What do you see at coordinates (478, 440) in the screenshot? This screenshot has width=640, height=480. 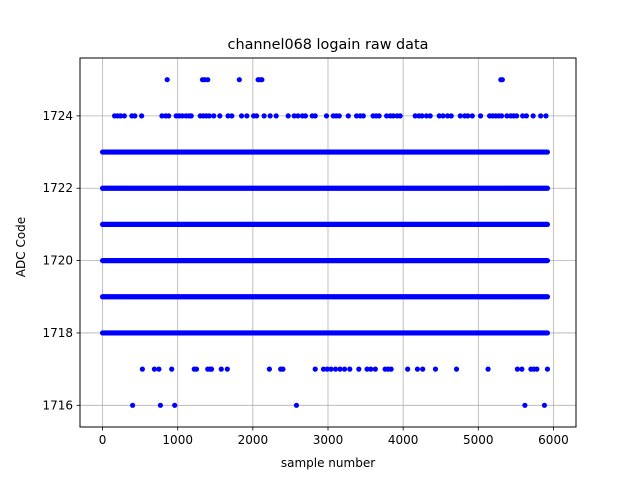 I see `x-tick-label: 5000` at bounding box center [478, 440].